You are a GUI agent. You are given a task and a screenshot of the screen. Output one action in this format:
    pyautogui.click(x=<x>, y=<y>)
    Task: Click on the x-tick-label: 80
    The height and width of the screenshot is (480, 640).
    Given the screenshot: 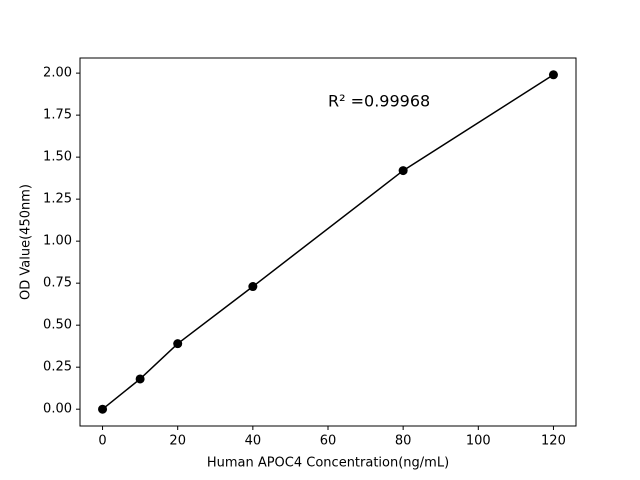 What is the action you would take?
    pyautogui.click(x=403, y=441)
    